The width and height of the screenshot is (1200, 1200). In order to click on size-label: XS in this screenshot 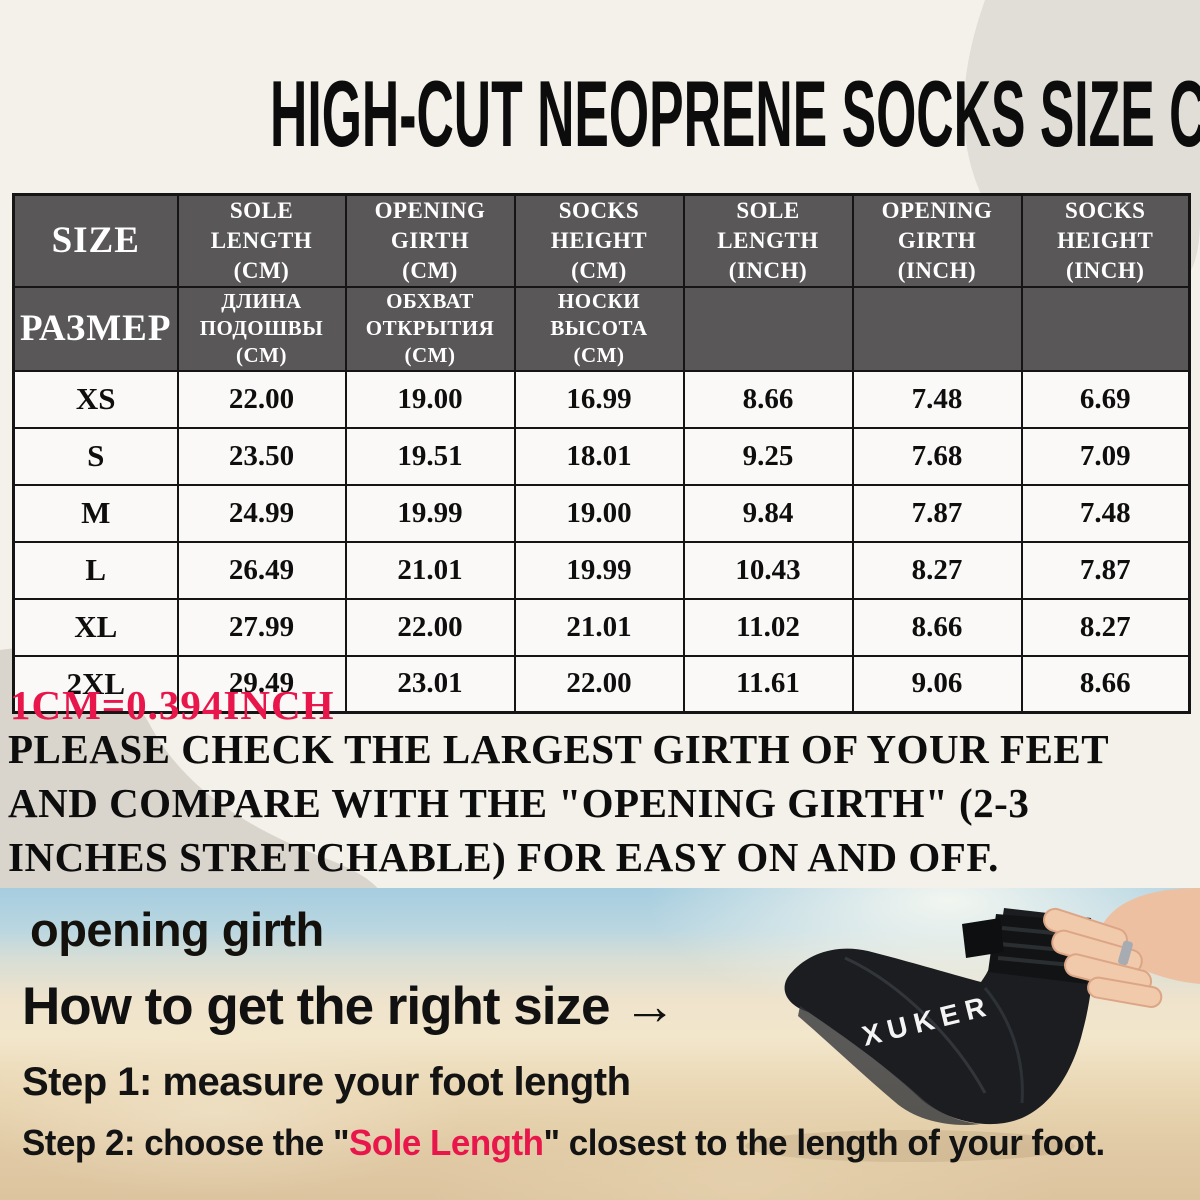, I will do `click(95, 399)`.